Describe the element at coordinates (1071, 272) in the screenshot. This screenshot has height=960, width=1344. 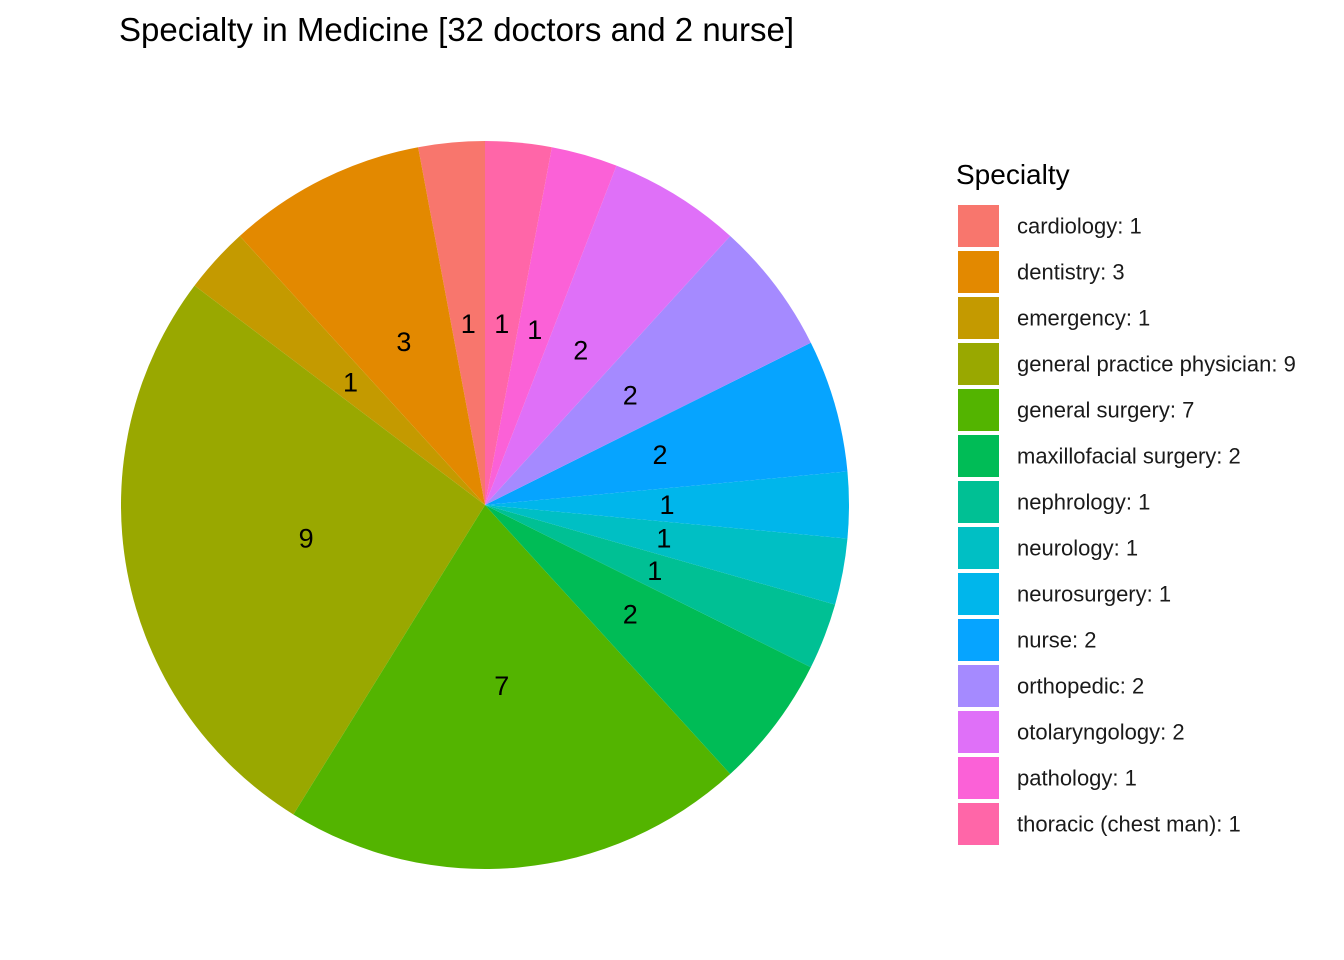
I see `legend-label-dentistry: dentistry: 3` at that location.